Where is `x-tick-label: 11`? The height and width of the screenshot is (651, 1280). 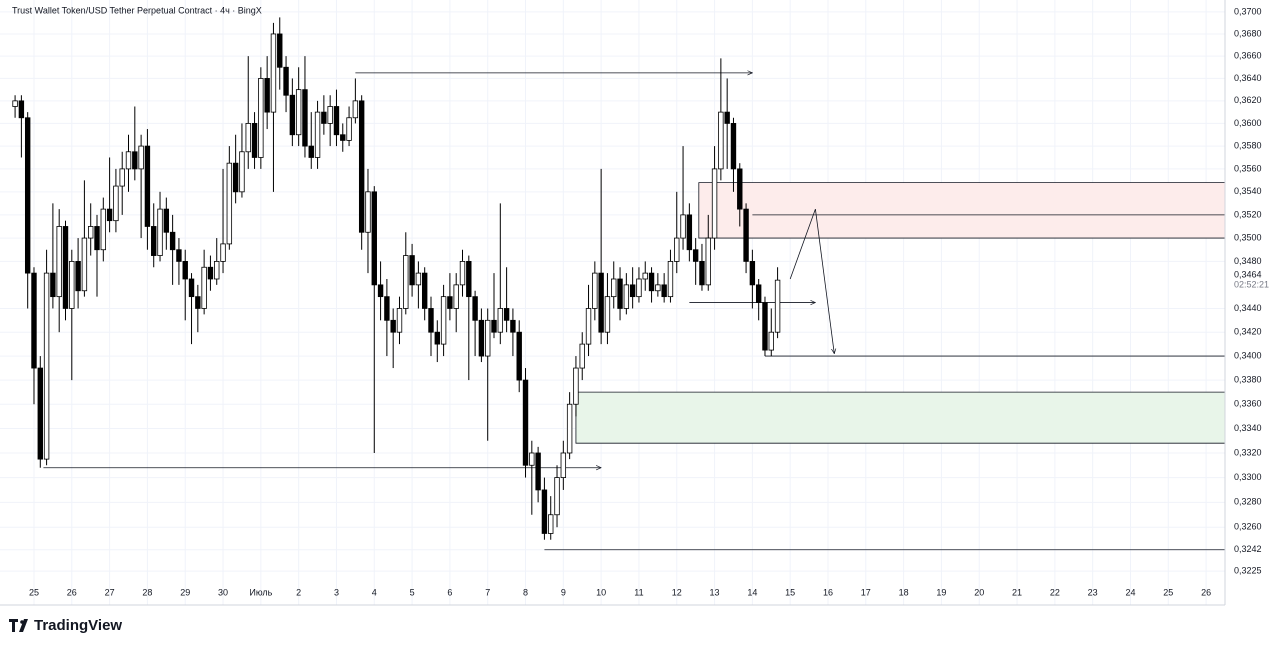
x-tick-label: 11 is located at coordinates (638, 592).